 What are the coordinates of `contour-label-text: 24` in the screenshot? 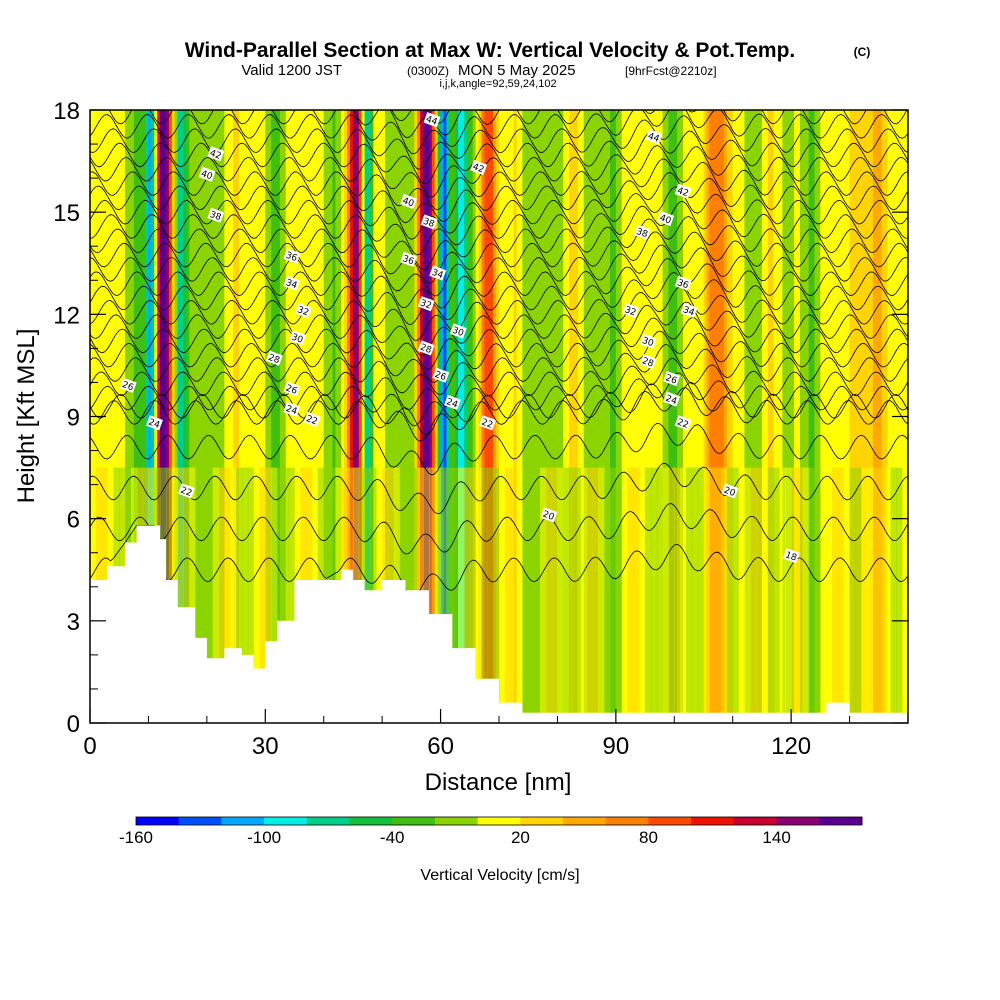 It's located at (452, 403).